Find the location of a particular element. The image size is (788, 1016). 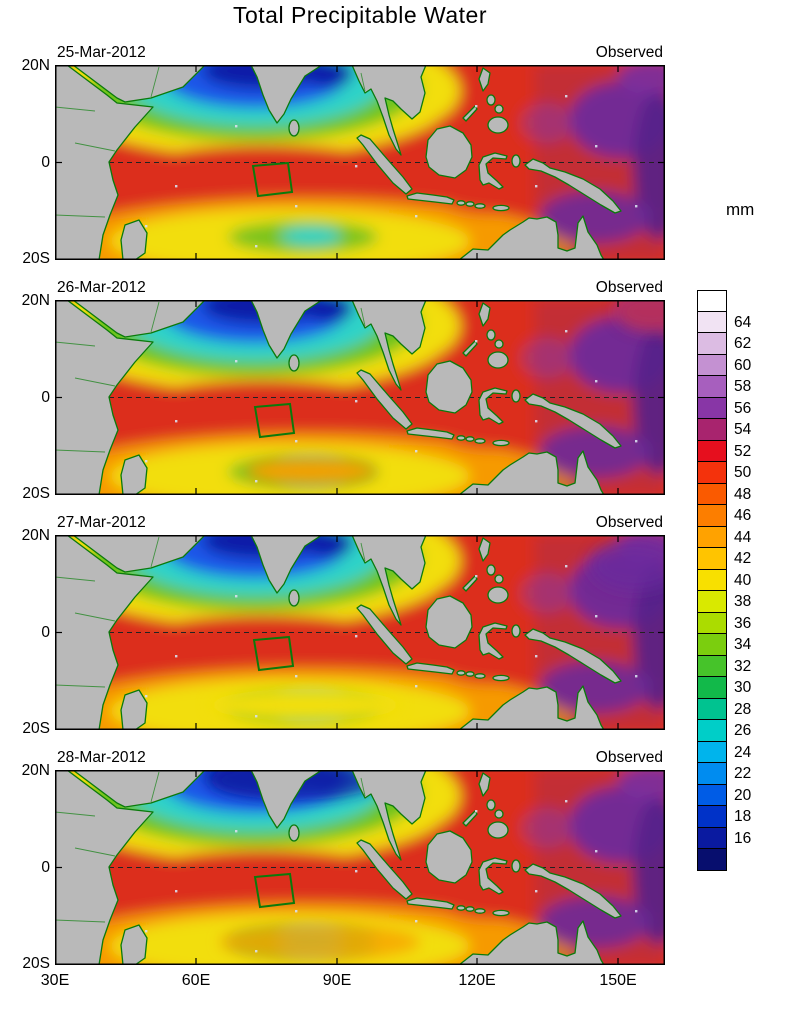

colorbar-tick-label: 24 is located at coordinates (743, 752).